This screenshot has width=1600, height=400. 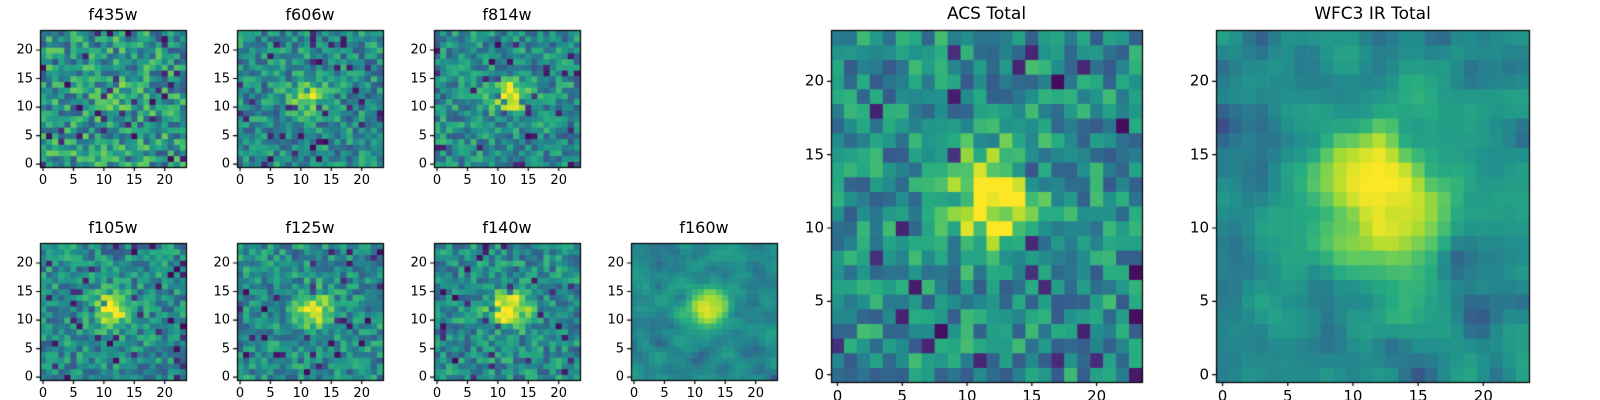 What do you see at coordinates (113, 14) in the screenshot?
I see `panel-title-f435w: f435w` at bounding box center [113, 14].